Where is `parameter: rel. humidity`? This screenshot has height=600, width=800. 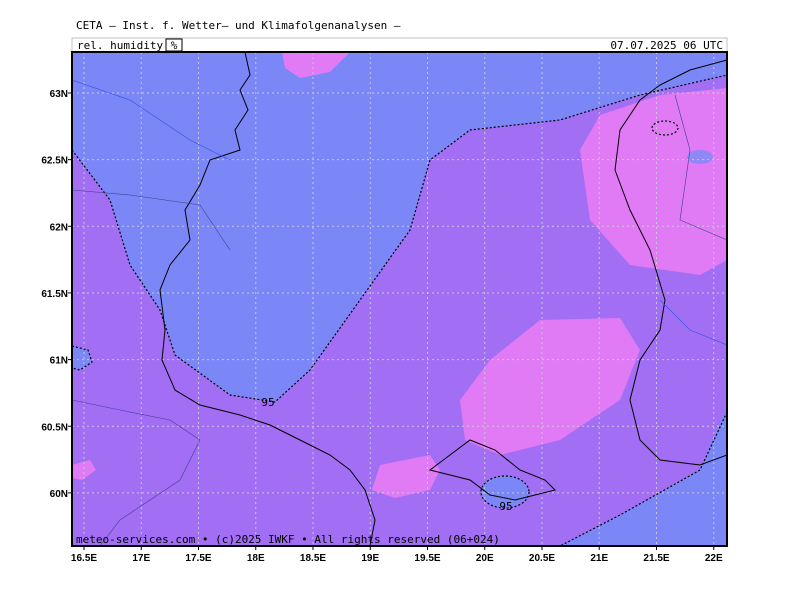
parameter: rel. humidity is located at coordinates (120, 45).